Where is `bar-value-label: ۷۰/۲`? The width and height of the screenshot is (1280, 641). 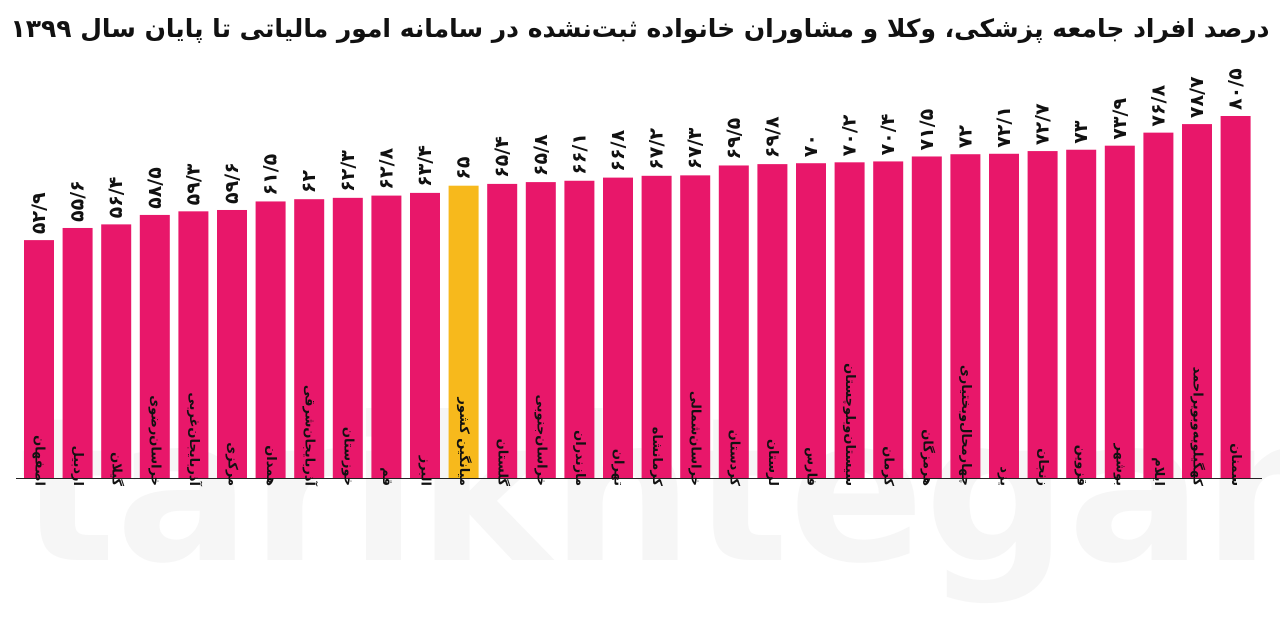 bar-value-label: ۷۰/۲ is located at coordinates (850, 135).